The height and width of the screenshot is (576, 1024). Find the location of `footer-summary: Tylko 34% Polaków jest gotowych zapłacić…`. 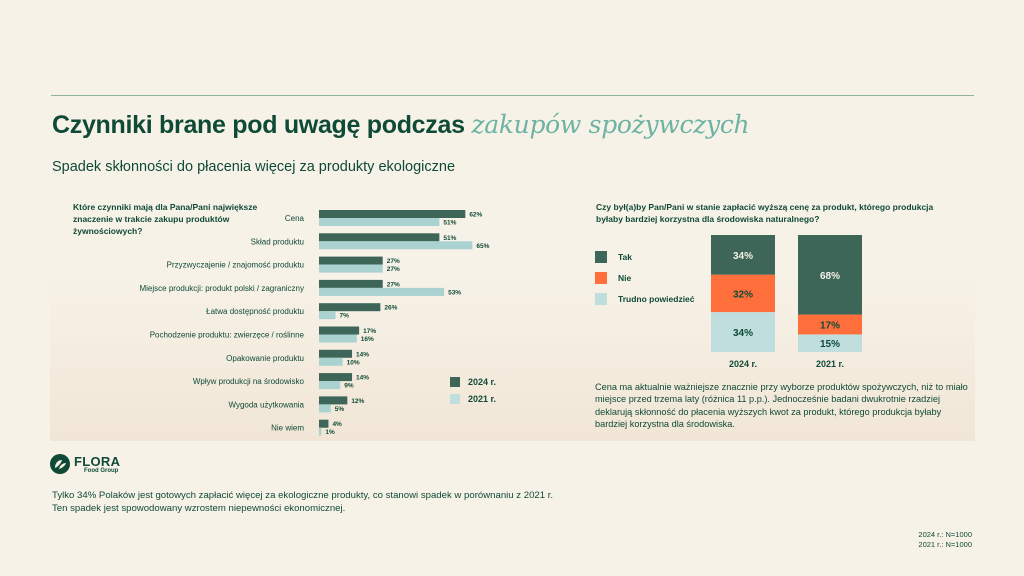

footer-summary: Tylko 34% Polaków jest gotowych zapłacić… is located at coordinates (362, 502).